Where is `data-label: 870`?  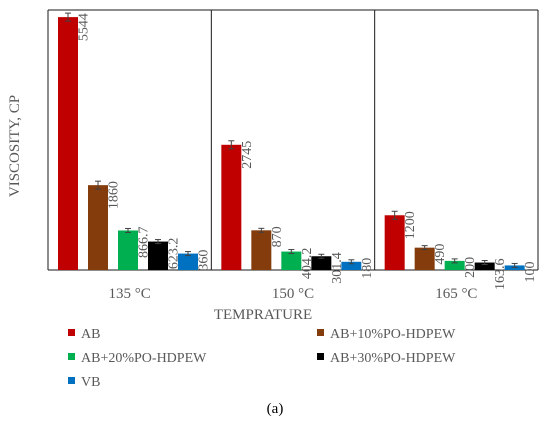
data-label: 870 is located at coordinates (277, 236).